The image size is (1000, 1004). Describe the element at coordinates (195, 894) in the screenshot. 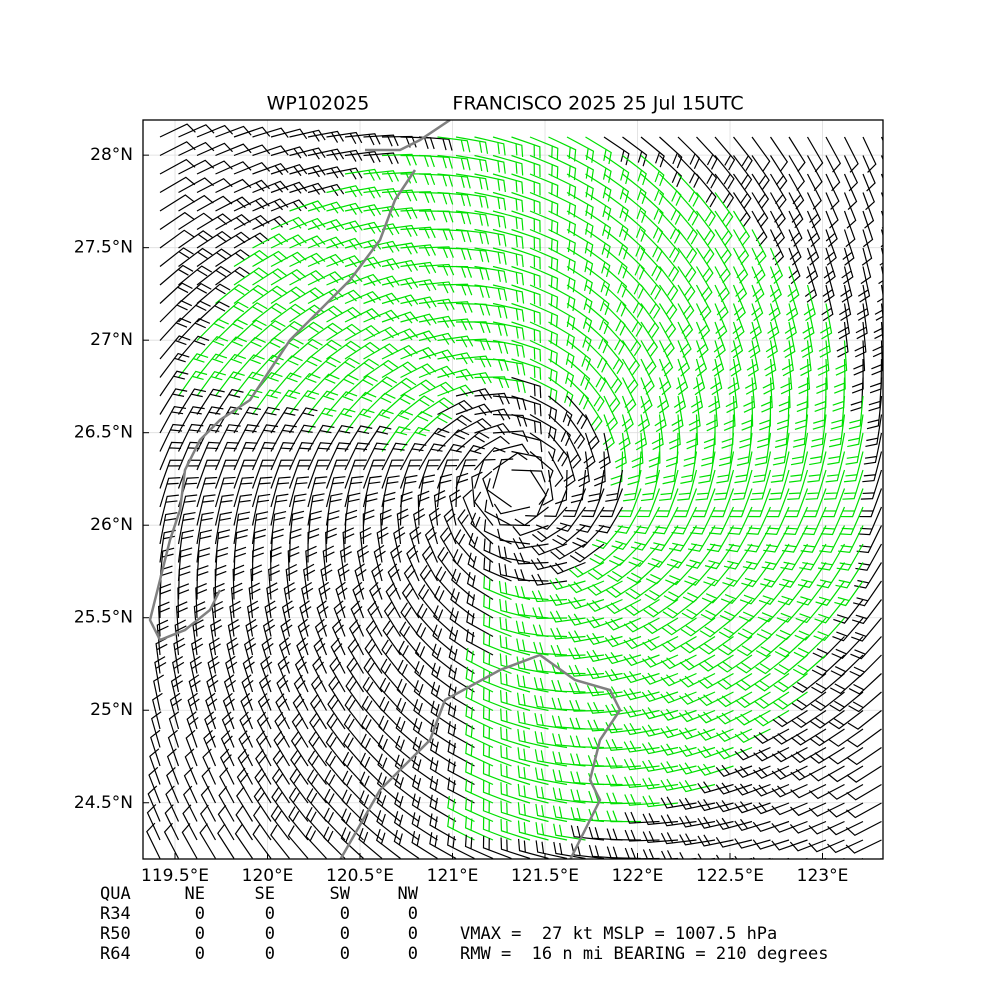

I see `table-header: NE` at that location.